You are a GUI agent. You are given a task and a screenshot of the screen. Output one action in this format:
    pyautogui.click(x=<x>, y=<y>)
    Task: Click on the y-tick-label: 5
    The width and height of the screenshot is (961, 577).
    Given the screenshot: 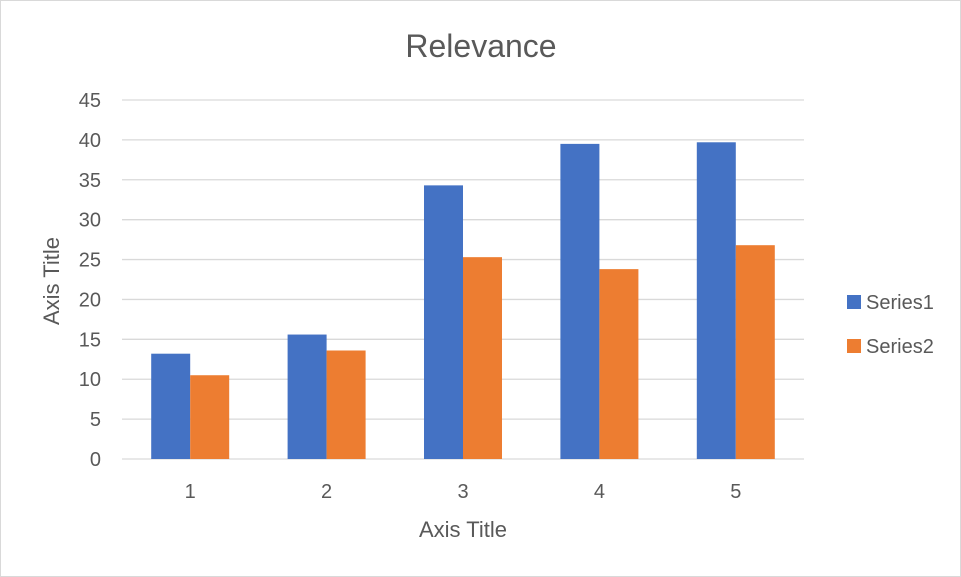 What is the action you would take?
    pyautogui.click(x=95, y=420)
    